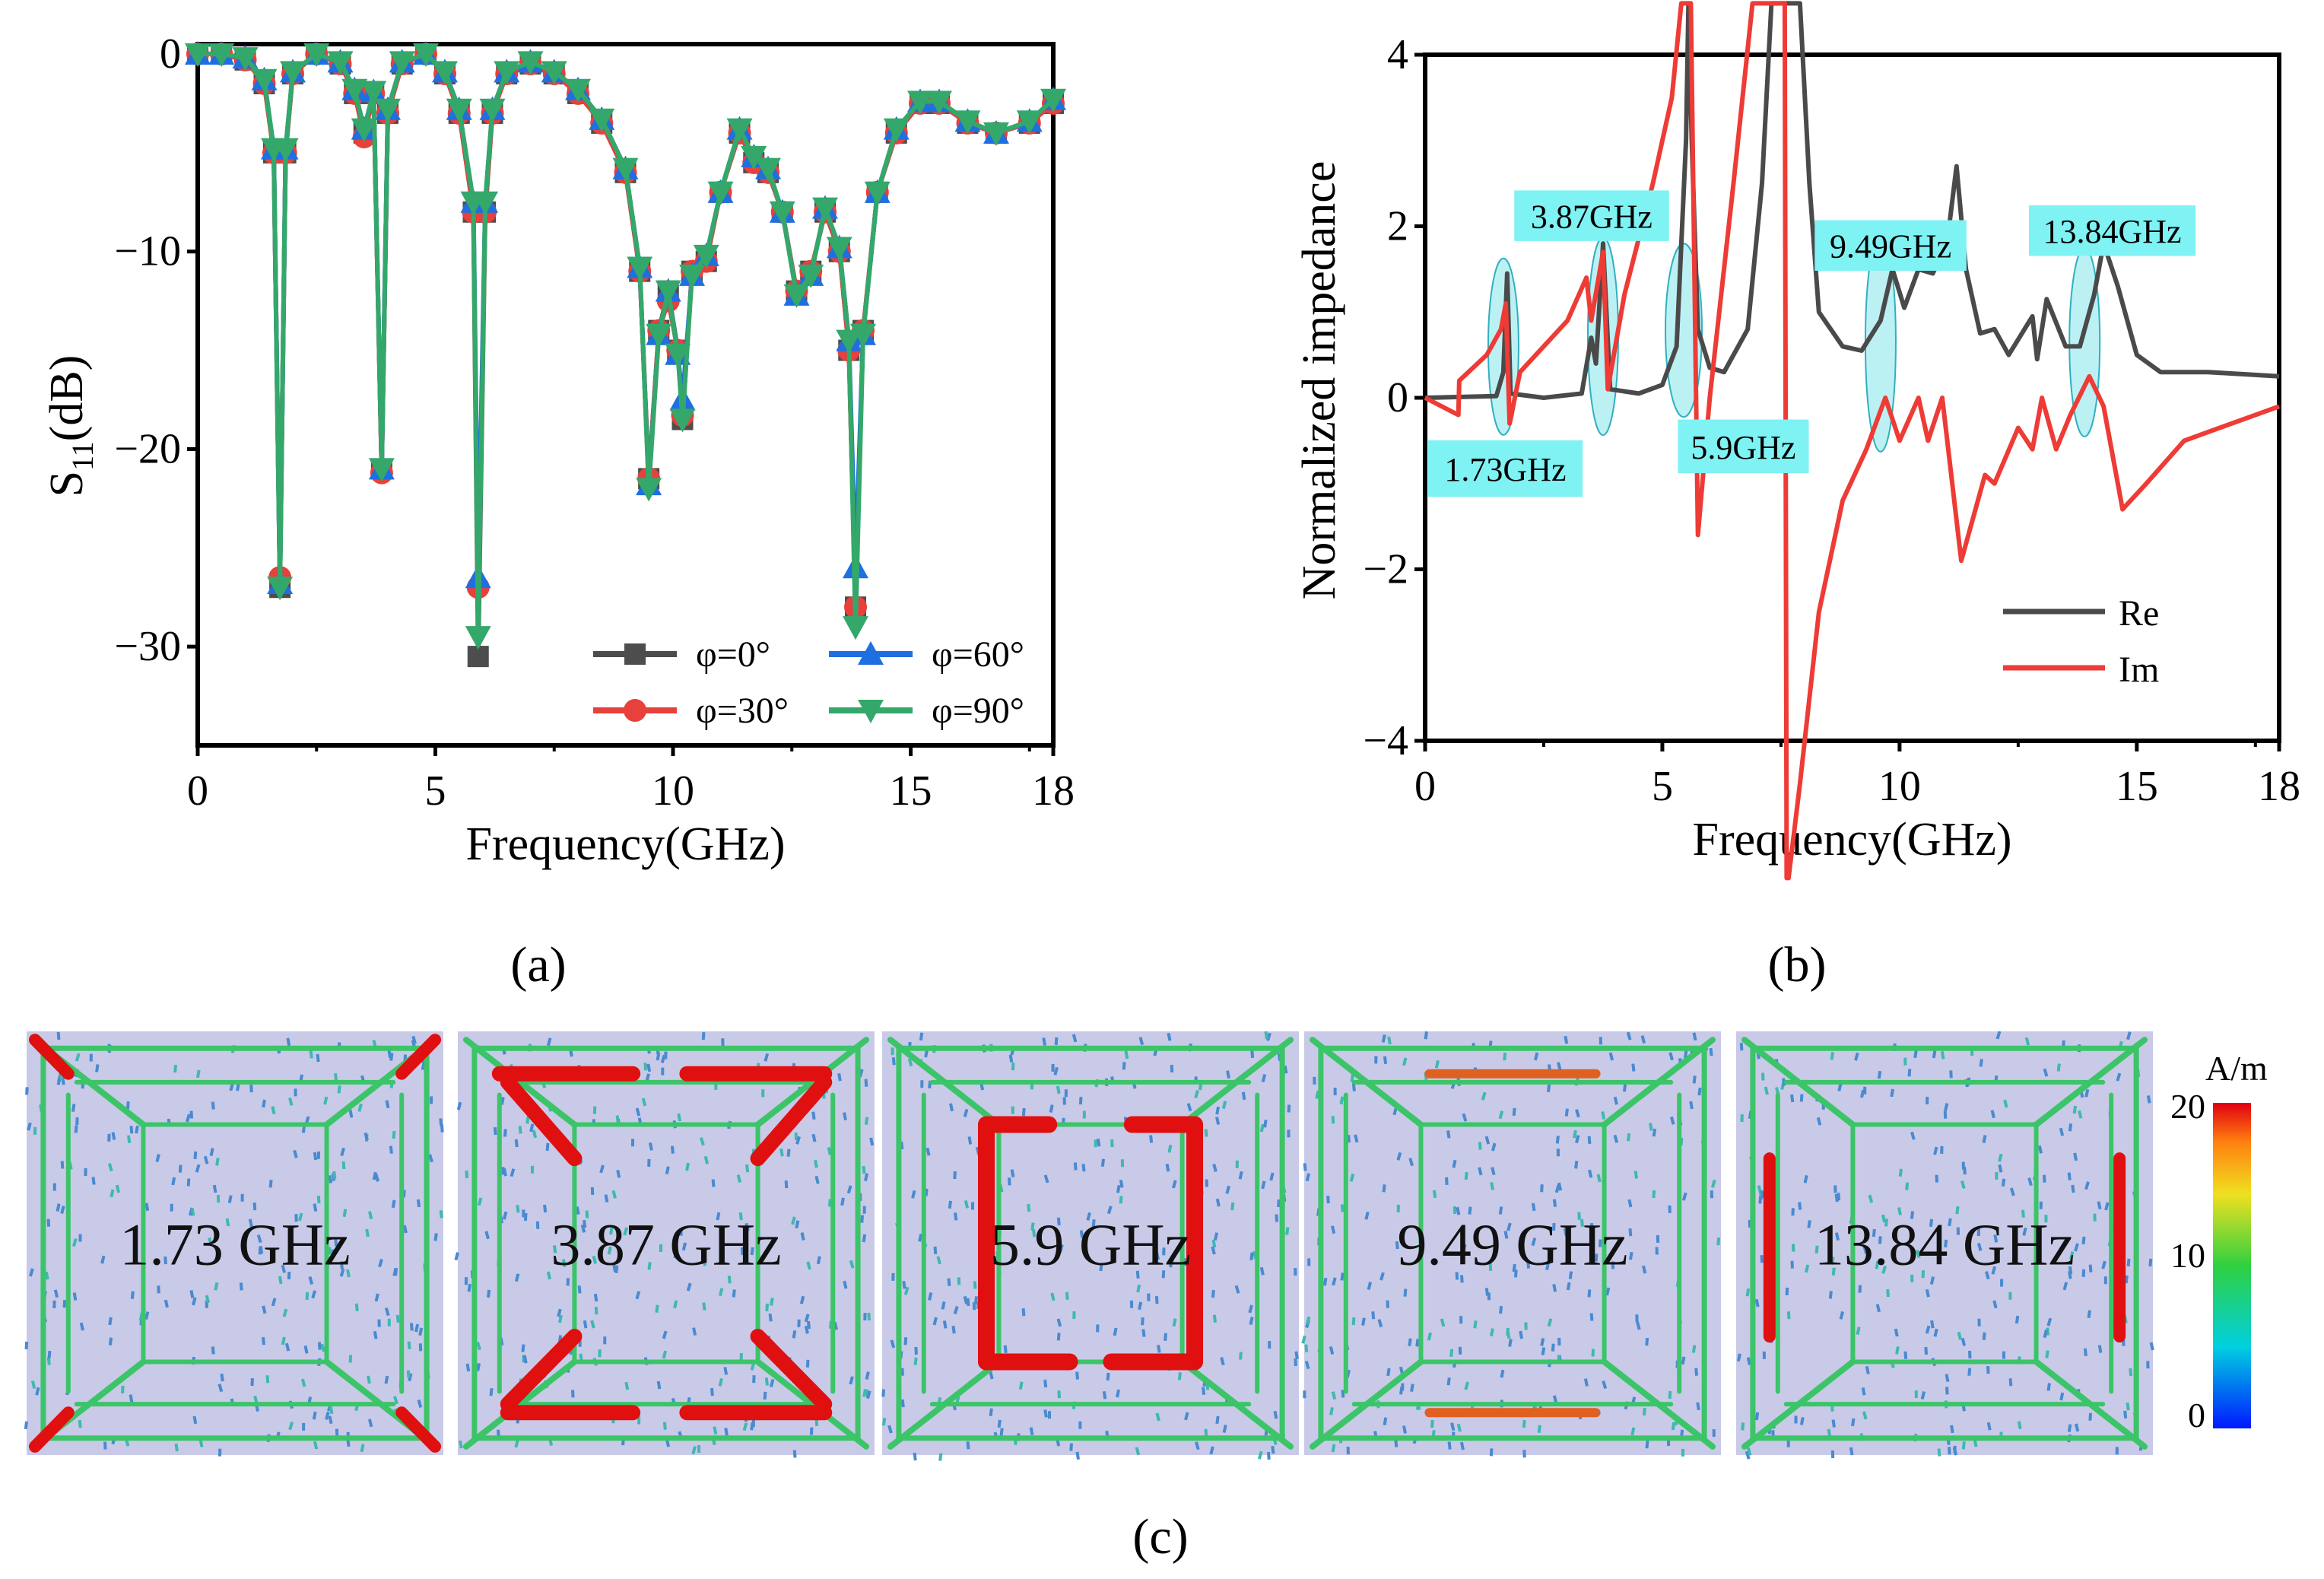 The height and width of the screenshot is (1579, 2324). I want to click on frequency-label: 3.87 GHz, so click(666, 1245).